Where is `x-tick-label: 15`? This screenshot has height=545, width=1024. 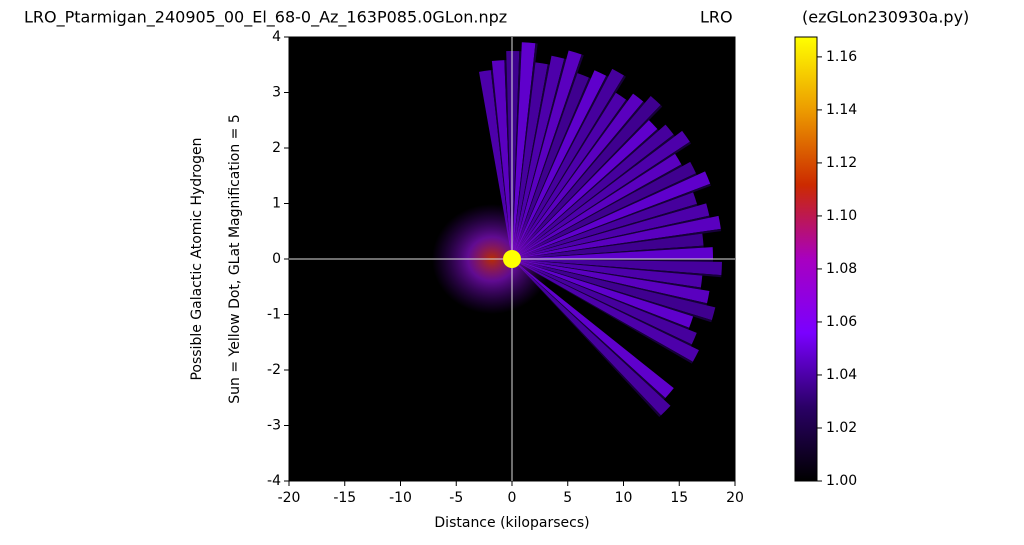 x-tick-label: 15 is located at coordinates (679, 498).